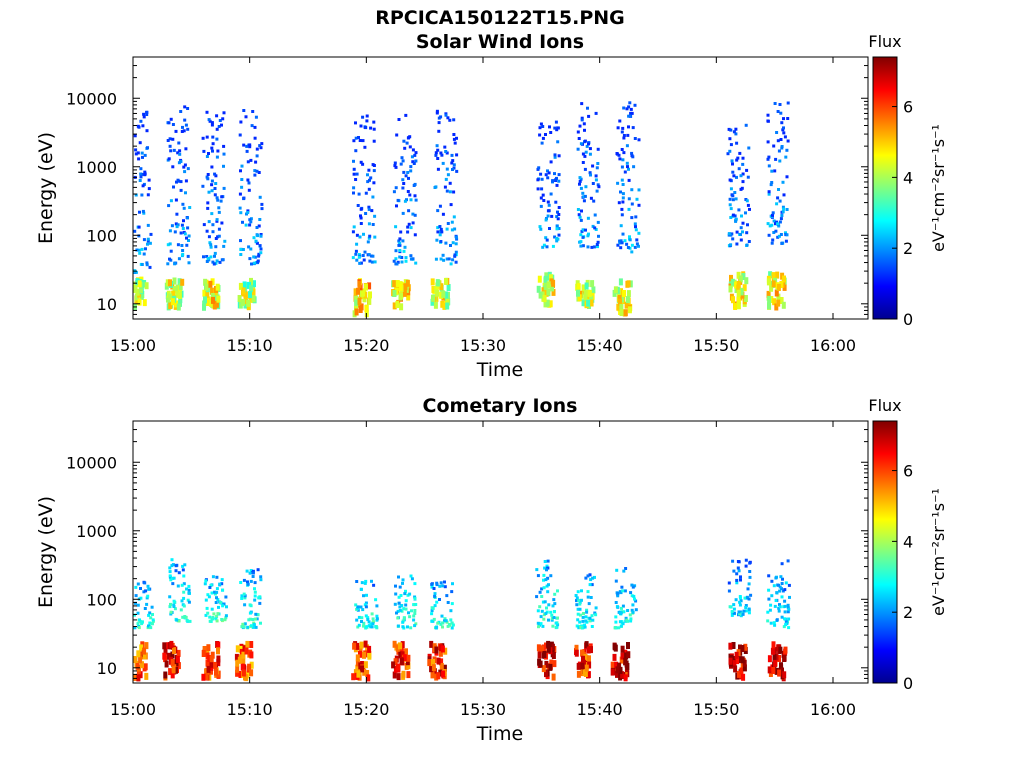 The image size is (1024, 768). What do you see at coordinates (908, 107) in the screenshot?
I see `colorbar-tick-label: 6` at bounding box center [908, 107].